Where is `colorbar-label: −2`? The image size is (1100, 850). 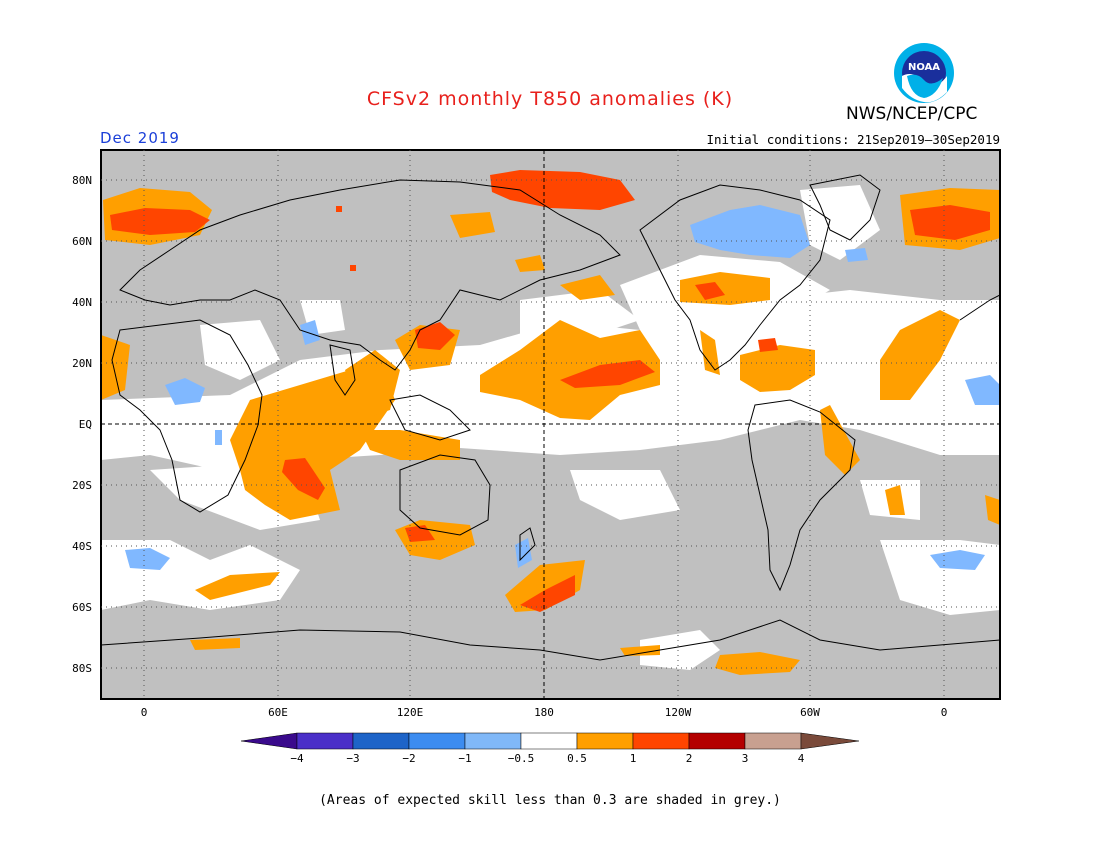
colorbar-label: −2 is located at coordinates (409, 758).